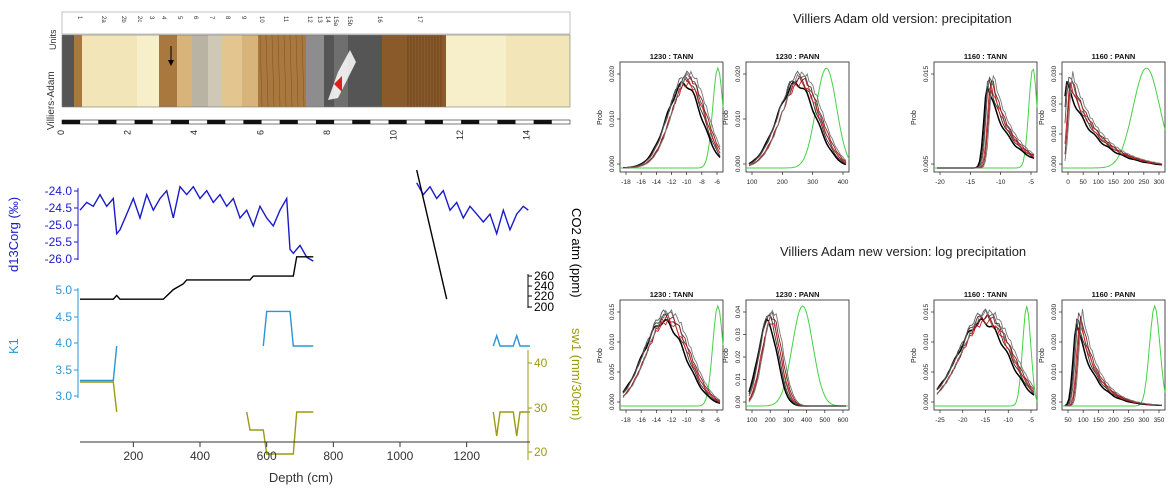 The width and height of the screenshot is (1168, 488). I want to click on unit-label: 2c, so click(139, 19).